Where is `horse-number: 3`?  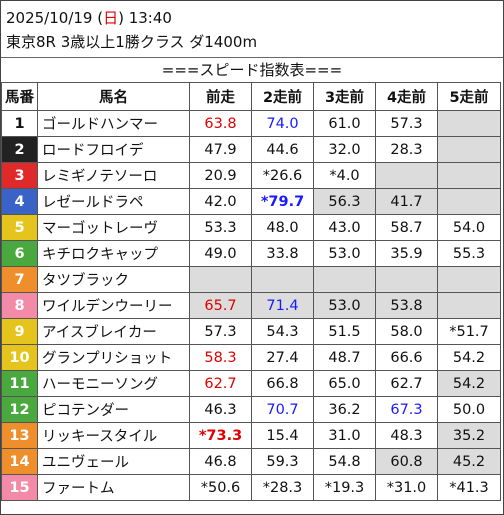
horse-number: 3 is located at coordinates (19, 175).